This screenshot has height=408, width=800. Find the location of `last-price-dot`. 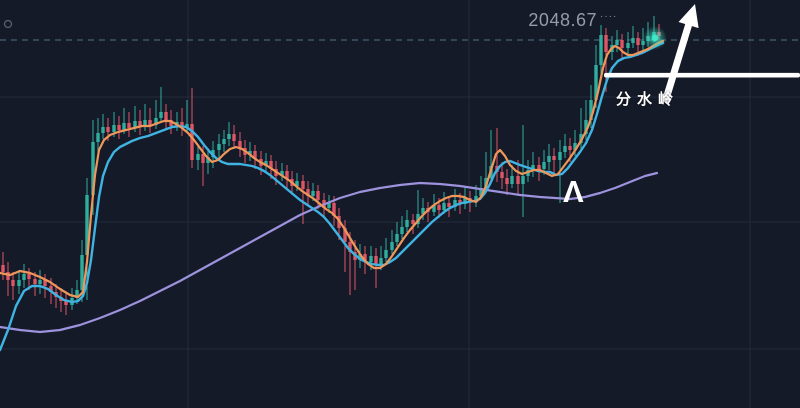

last-price-dot is located at coordinates (655, 38).